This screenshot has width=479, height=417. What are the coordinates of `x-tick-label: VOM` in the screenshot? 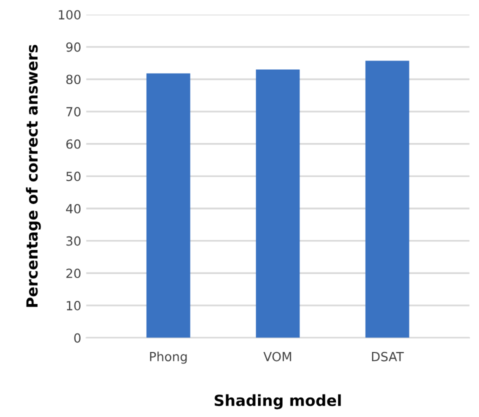 It's located at (277, 357).